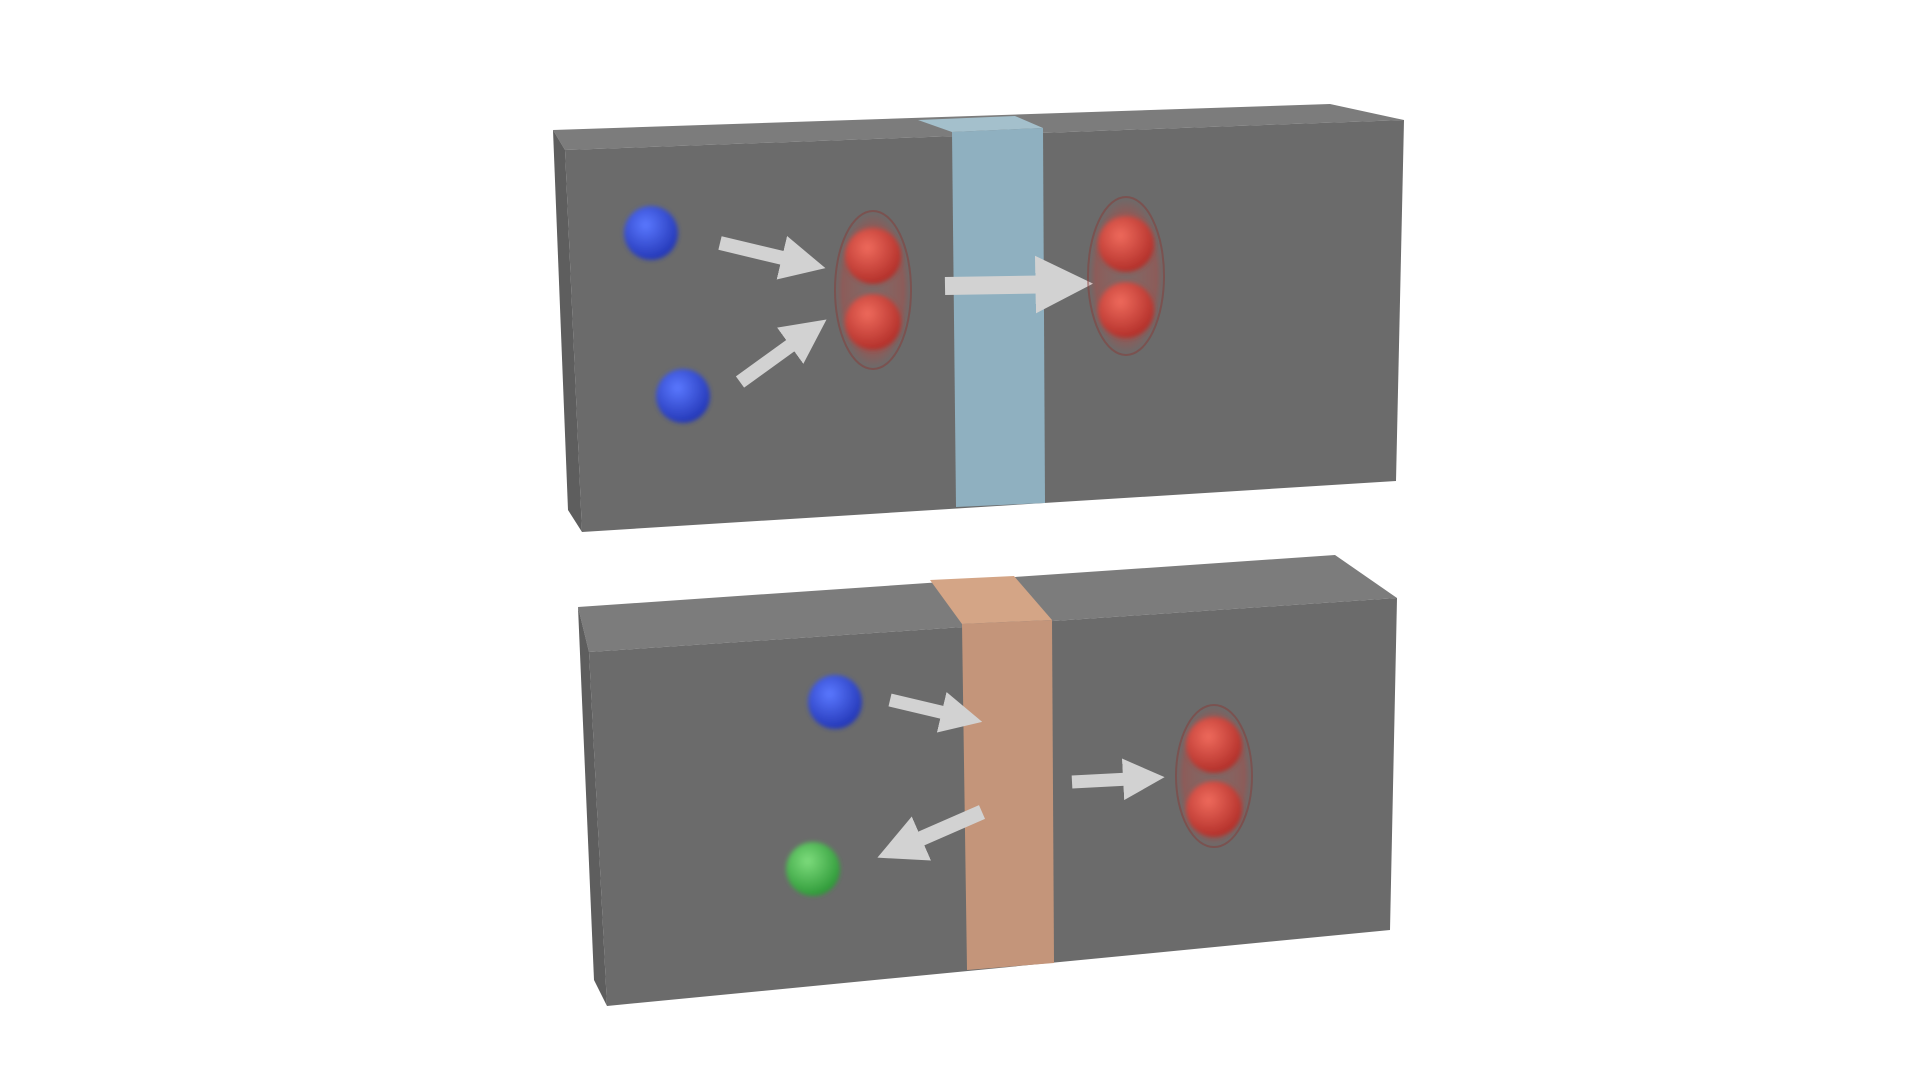 This screenshot has height=1080, width=1920. I want to click on top-arrow-through-barrier, so click(1019, 284).